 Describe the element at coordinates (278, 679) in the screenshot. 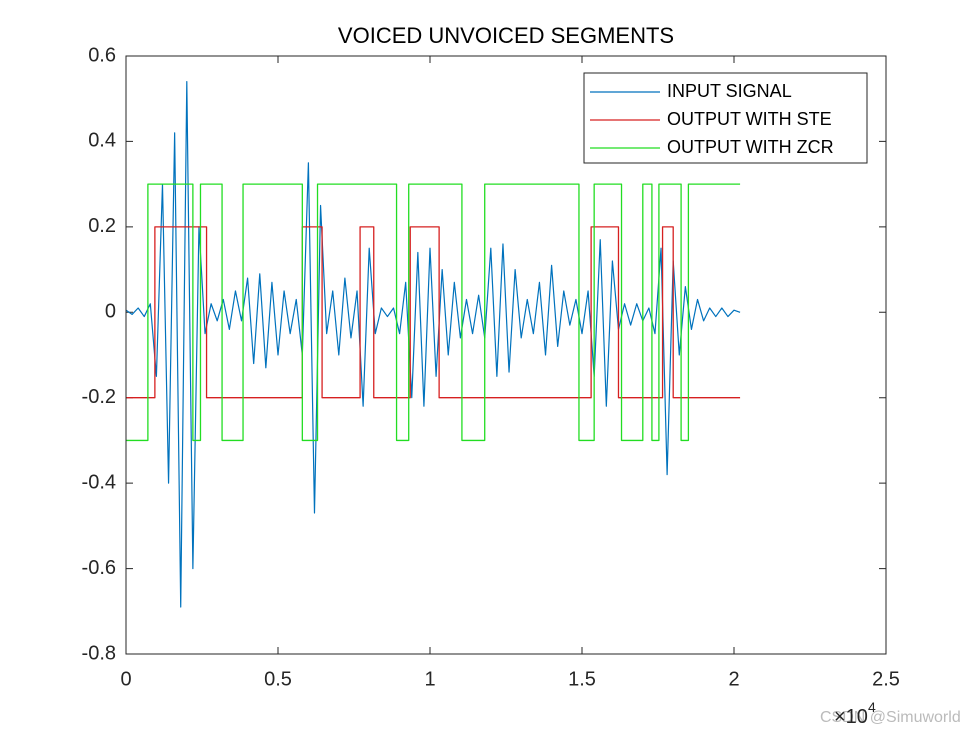

I see `x-tick-label: 0.5` at that location.